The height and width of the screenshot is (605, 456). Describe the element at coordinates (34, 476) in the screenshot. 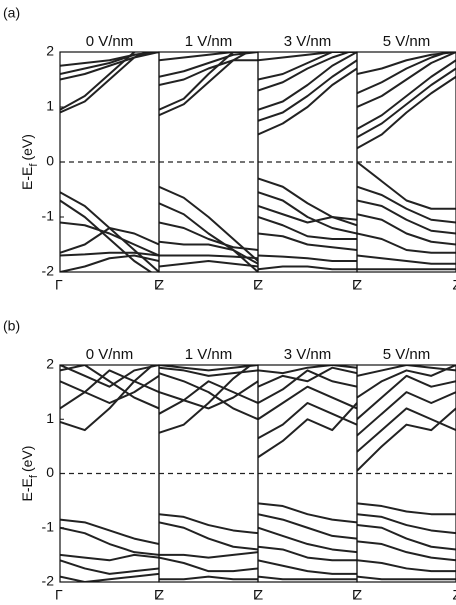

I see `y-label-sub: f` at that location.